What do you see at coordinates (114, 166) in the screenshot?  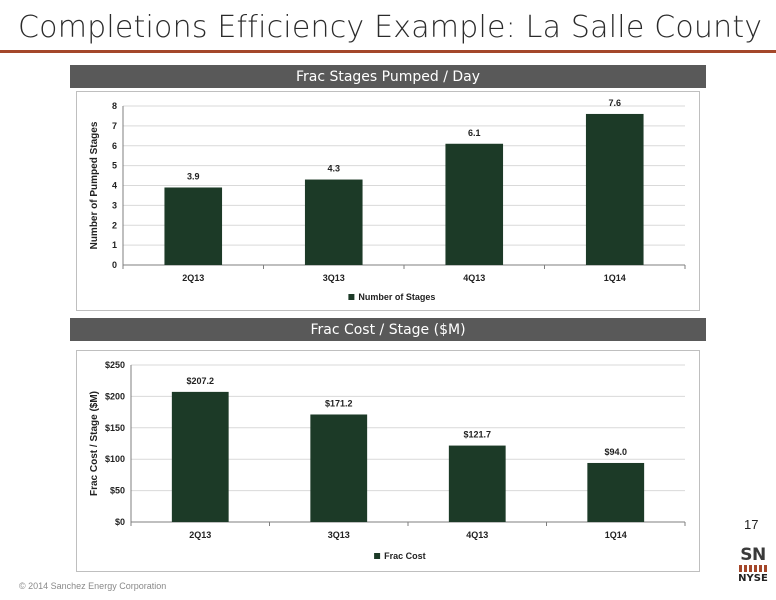 I see `chart-0-ytick-label: 5` at bounding box center [114, 166].